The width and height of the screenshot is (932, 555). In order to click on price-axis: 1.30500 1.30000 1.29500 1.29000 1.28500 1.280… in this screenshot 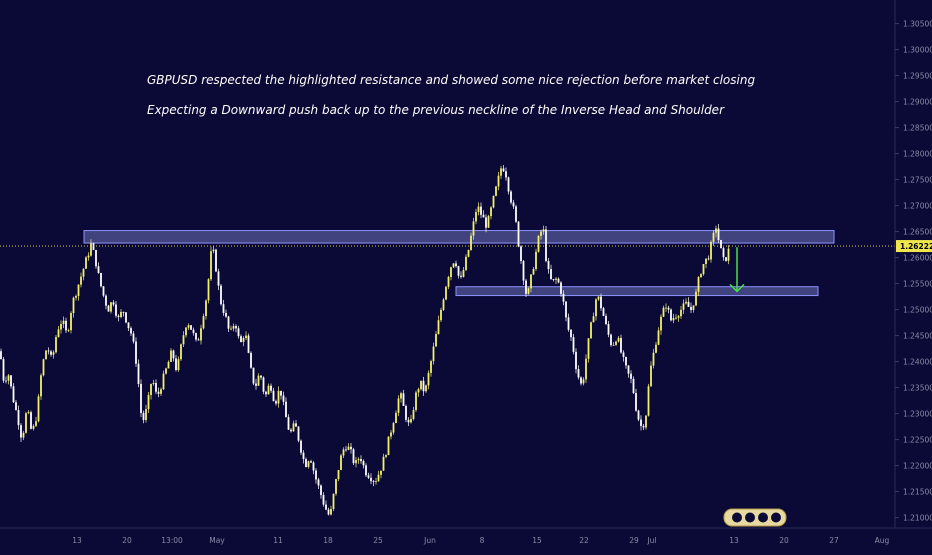, I will do `click(913, 271)`.